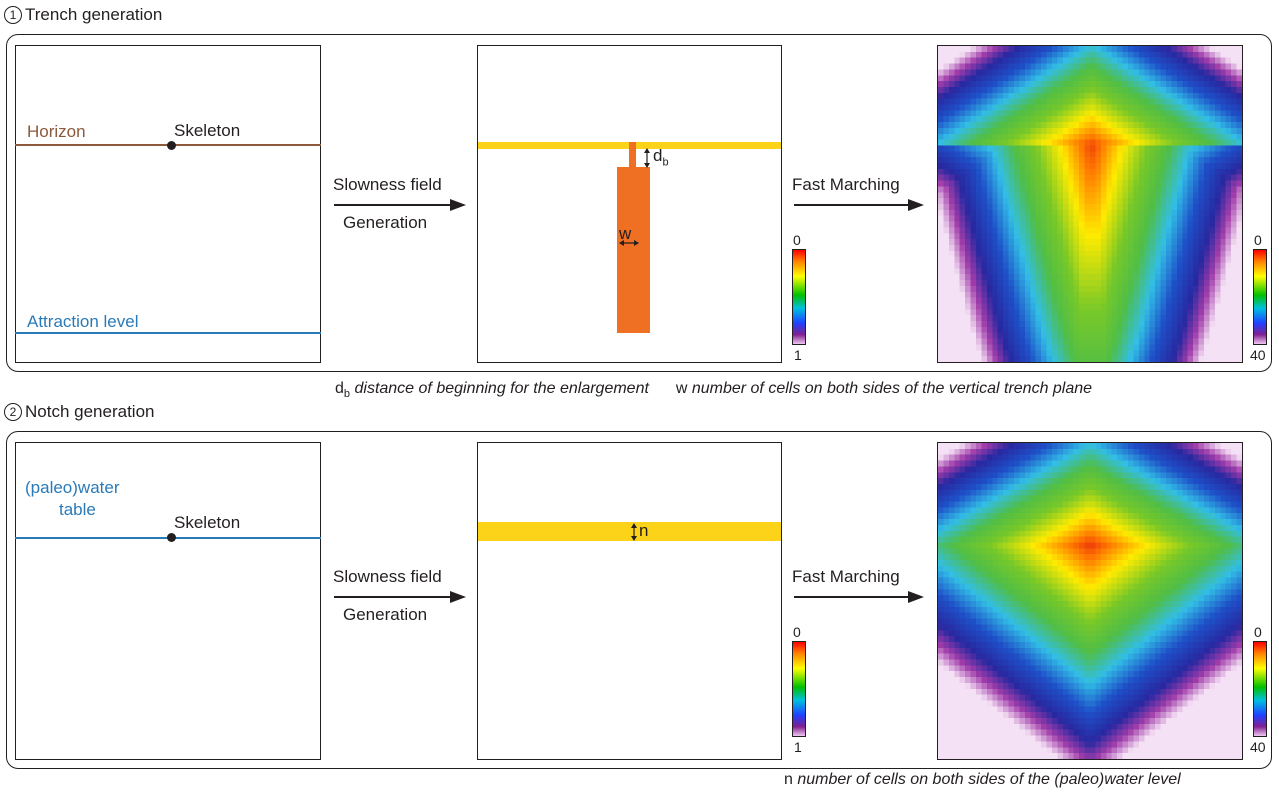  What do you see at coordinates (797, 240) in the screenshot?
I see `trench-slowness-scale-top: 0` at bounding box center [797, 240].